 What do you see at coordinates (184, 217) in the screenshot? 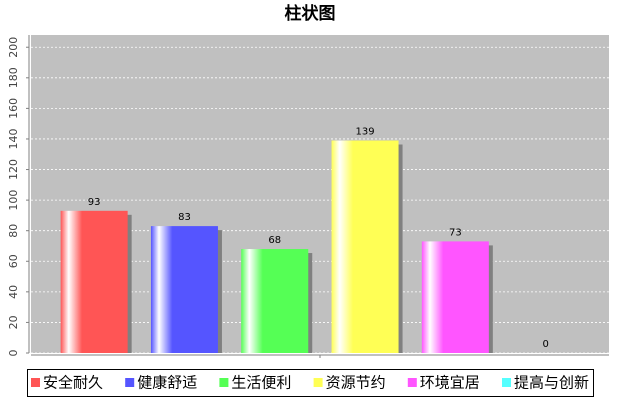
I see `value-label: 83` at bounding box center [184, 217].